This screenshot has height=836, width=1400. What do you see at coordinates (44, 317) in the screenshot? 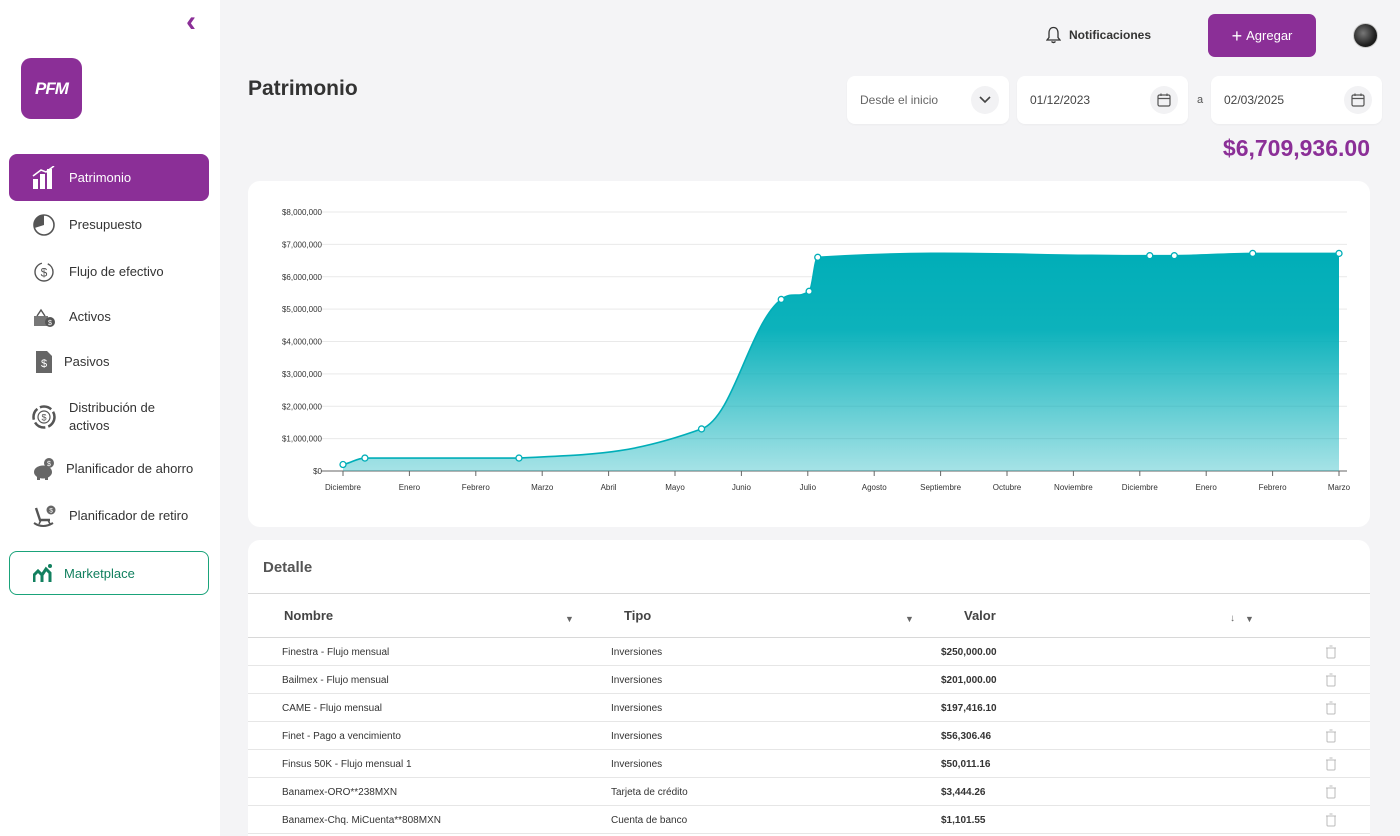
I see `assets-icon: $` at bounding box center [44, 317].